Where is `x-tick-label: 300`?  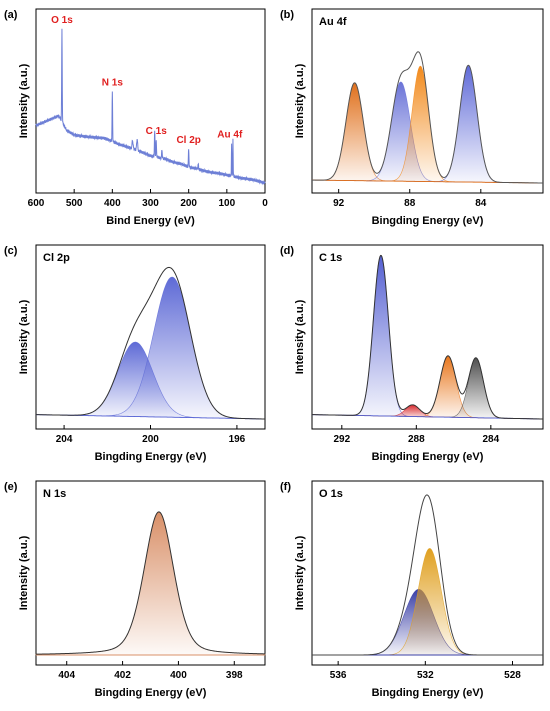
x-tick-label: 300 is located at coordinates (150, 203).